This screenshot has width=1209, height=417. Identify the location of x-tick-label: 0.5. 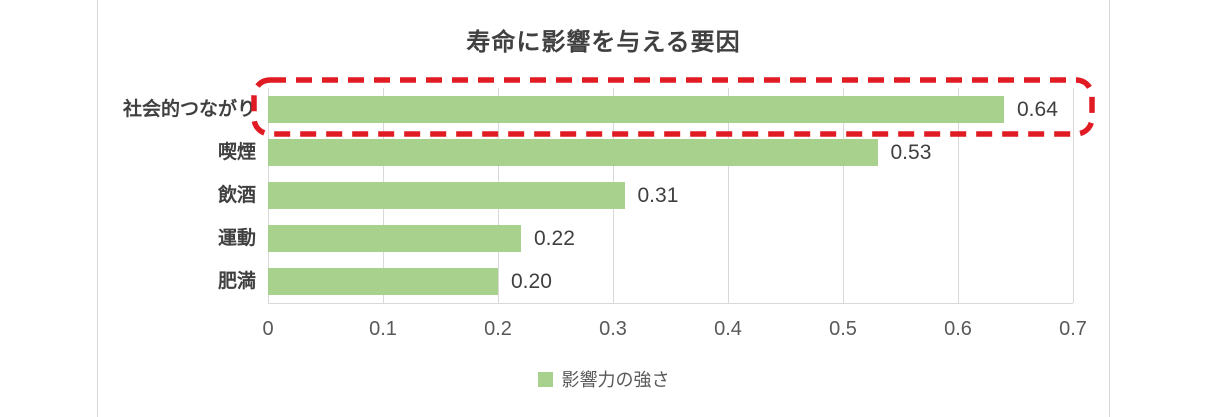
(843, 329).